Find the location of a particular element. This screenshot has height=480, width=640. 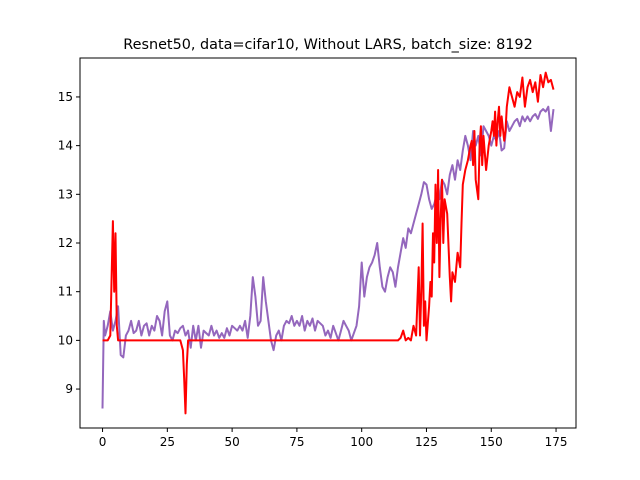

x-tick-label: 150 is located at coordinates (491, 442).